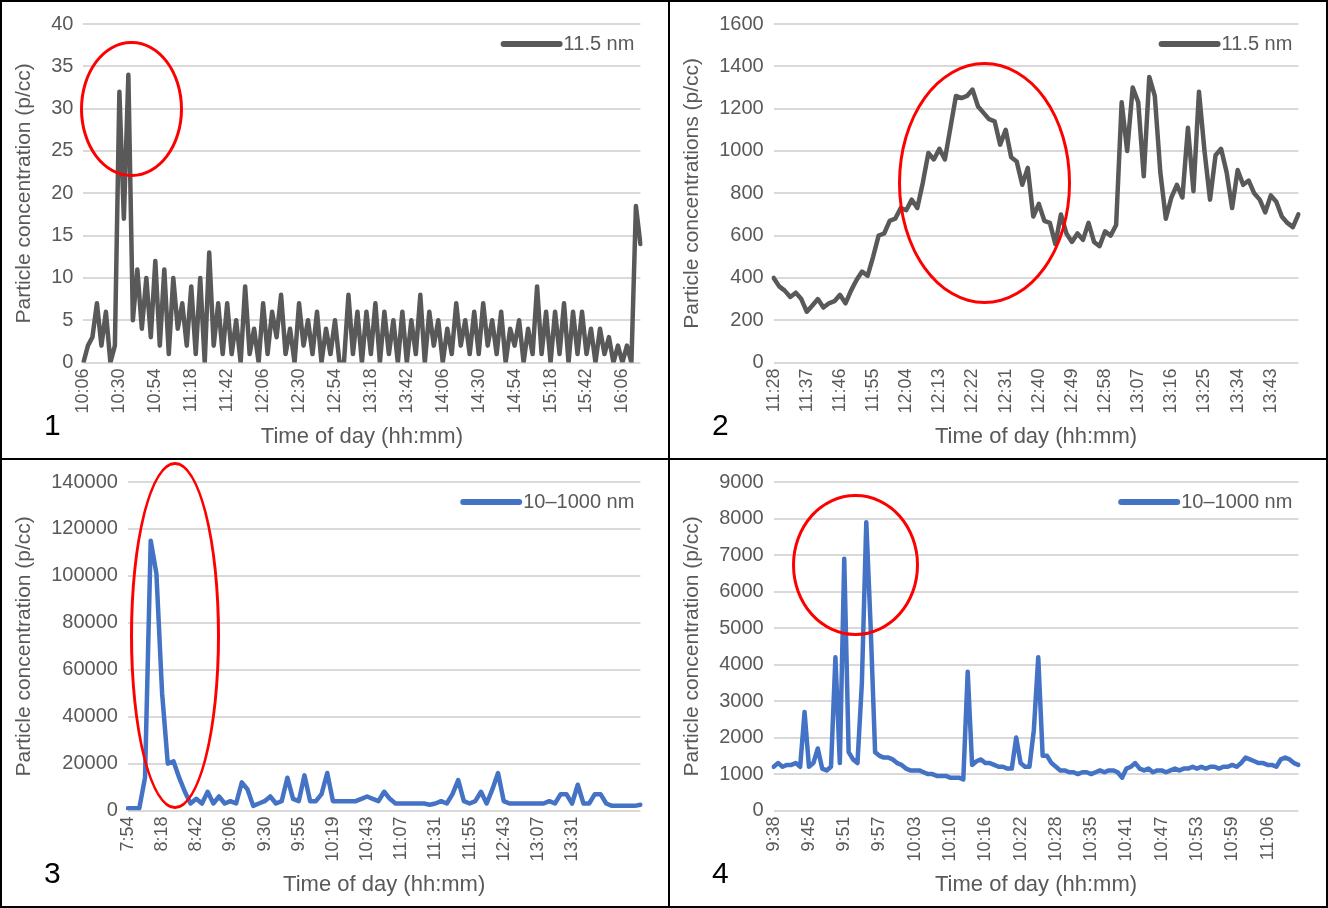  What do you see at coordinates (747, 318) in the screenshot?
I see `y-tick-label: 200` at bounding box center [747, 318].